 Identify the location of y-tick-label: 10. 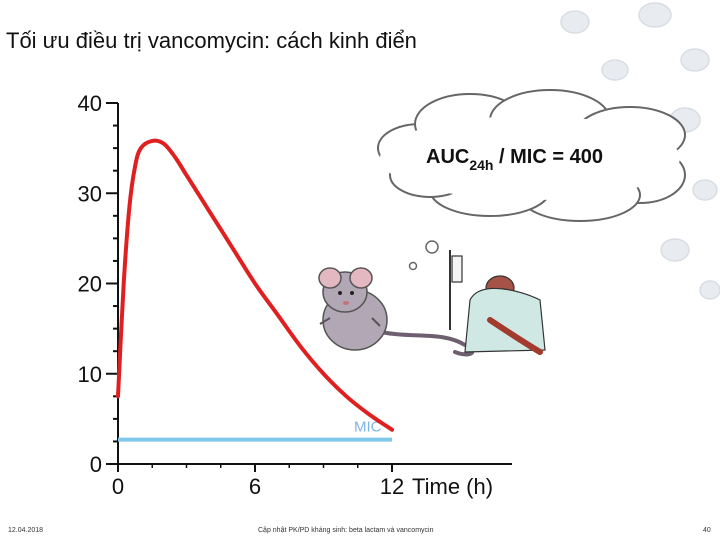
(90, 374).